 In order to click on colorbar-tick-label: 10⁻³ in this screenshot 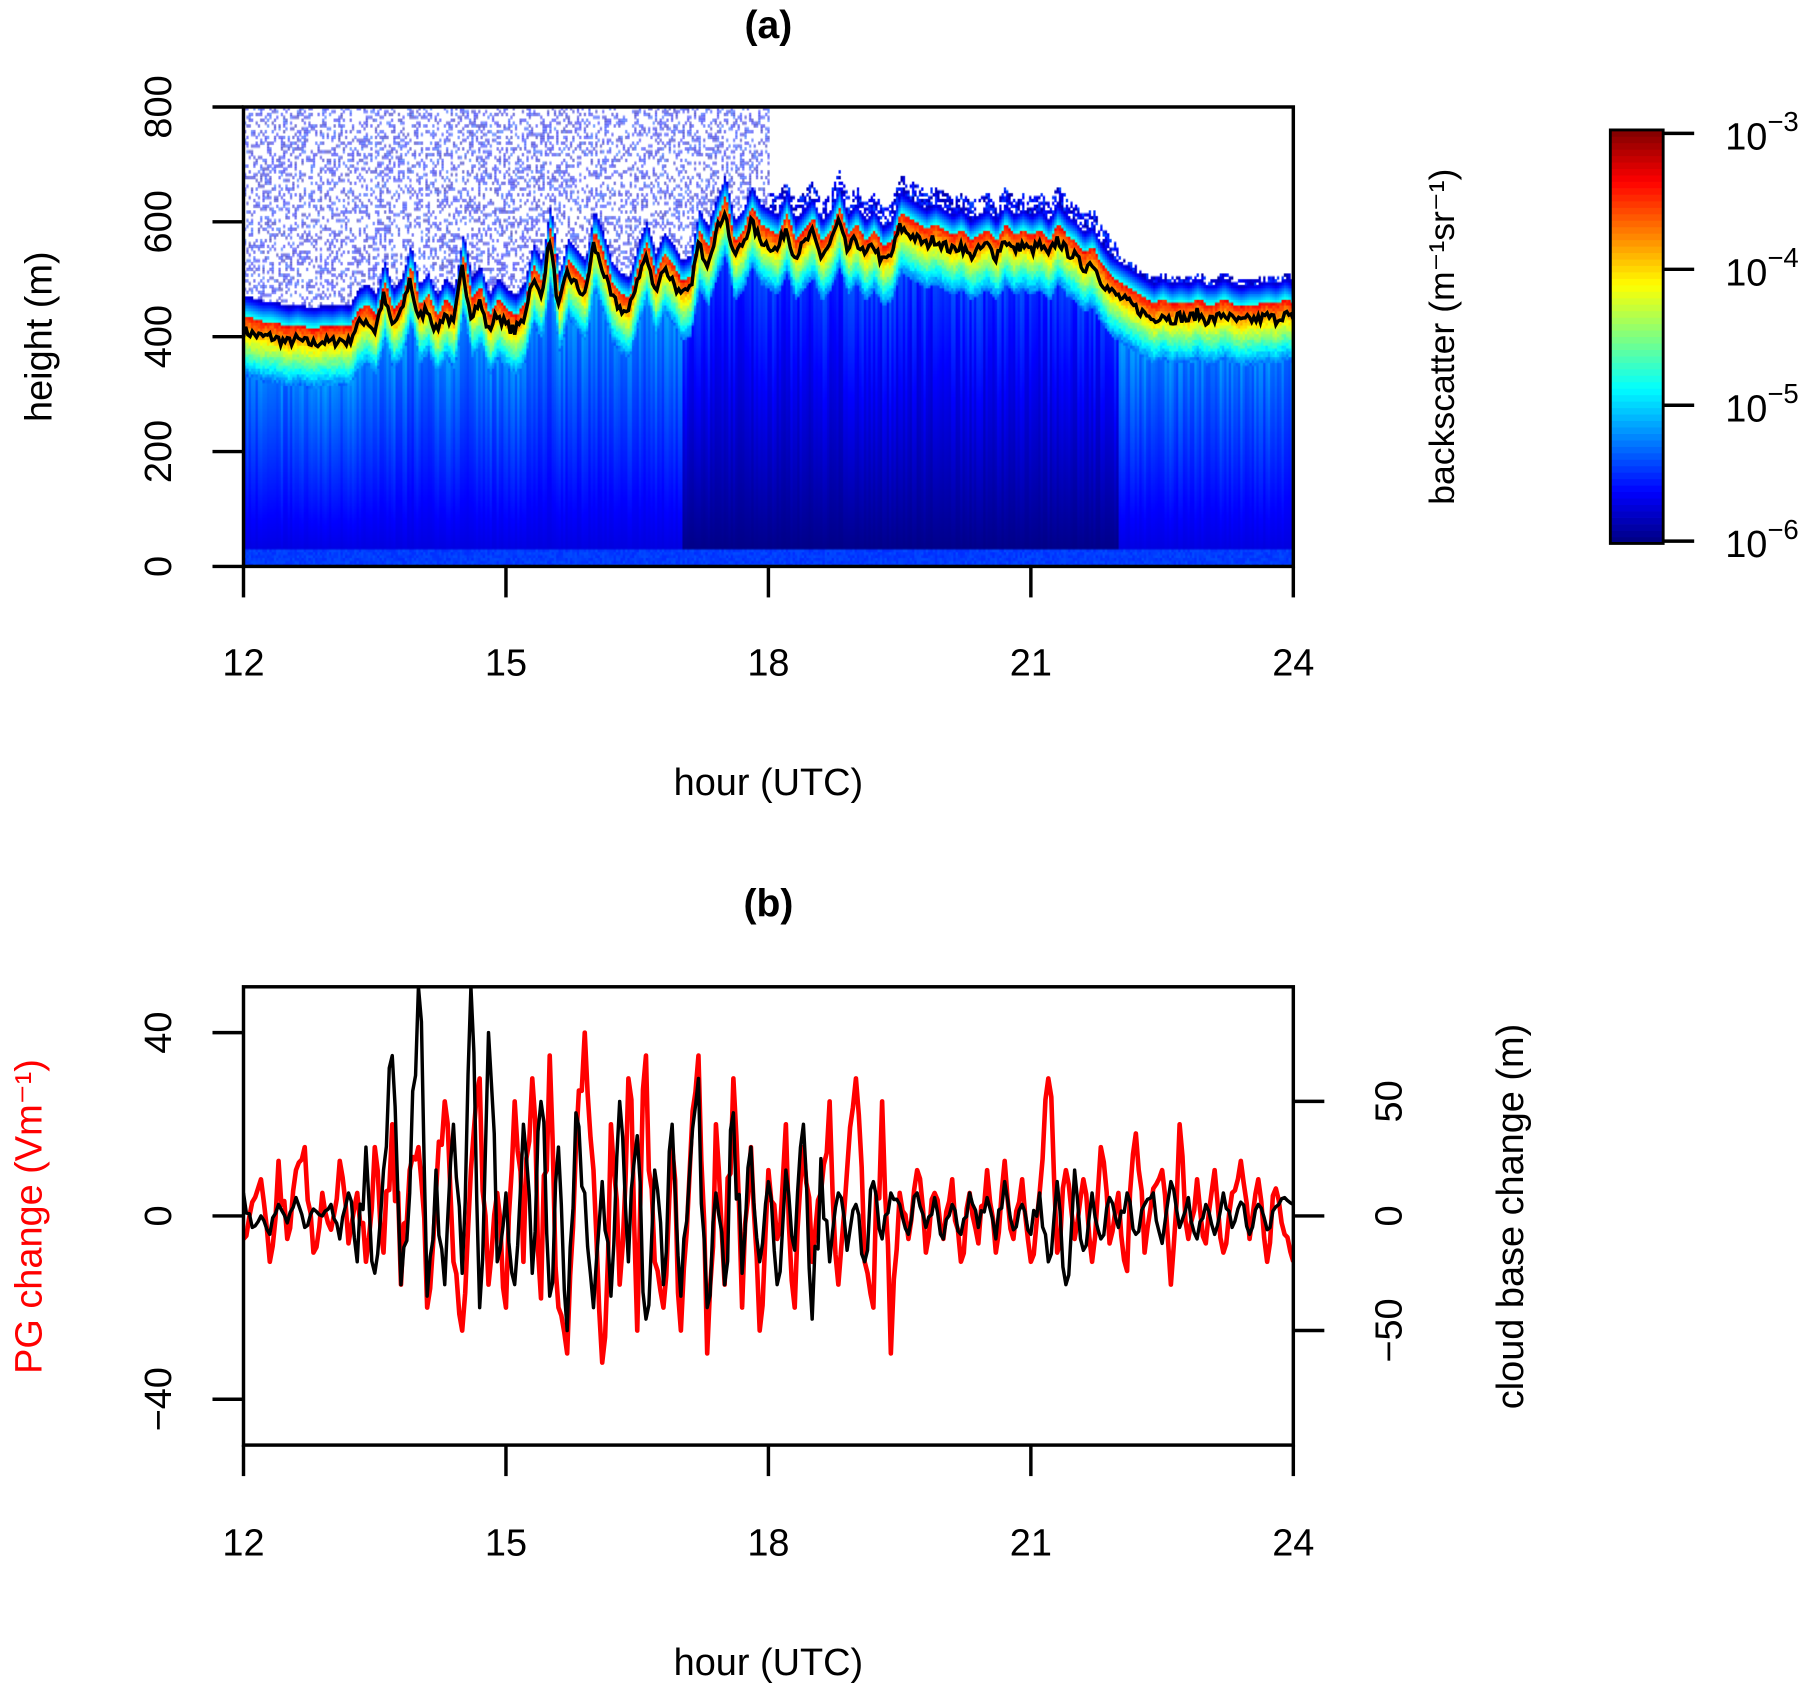, I will do `click(1762, 132)`.